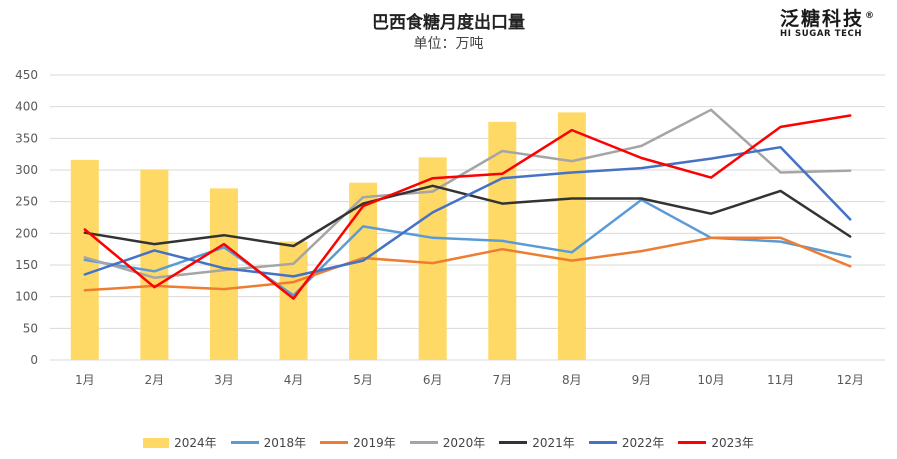 The image size is (897, 459). What do you see at coordinates (821, 34) in the screenshot?
I see `logo-name-en: HI SUGAR TECH` at bounding box center [821, 34].